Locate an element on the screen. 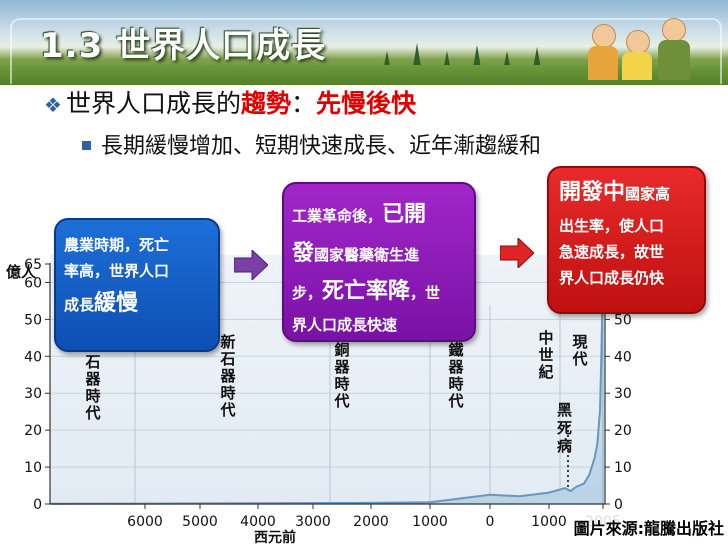 The width and height of the screenshot is (728, 546). image-credit: 圖片來源:龍騰出版社 is located at coordinates (648, 527).